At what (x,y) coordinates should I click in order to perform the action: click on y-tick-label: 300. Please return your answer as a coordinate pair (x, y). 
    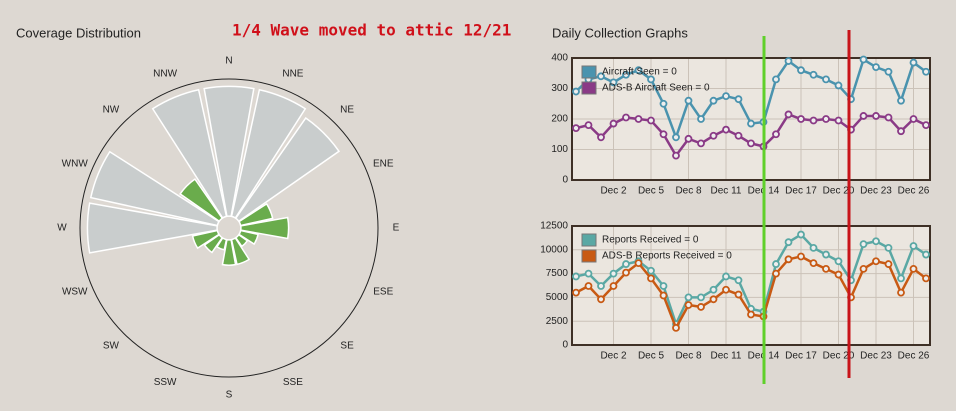
    Looking at the image, I should click on (559, 88).